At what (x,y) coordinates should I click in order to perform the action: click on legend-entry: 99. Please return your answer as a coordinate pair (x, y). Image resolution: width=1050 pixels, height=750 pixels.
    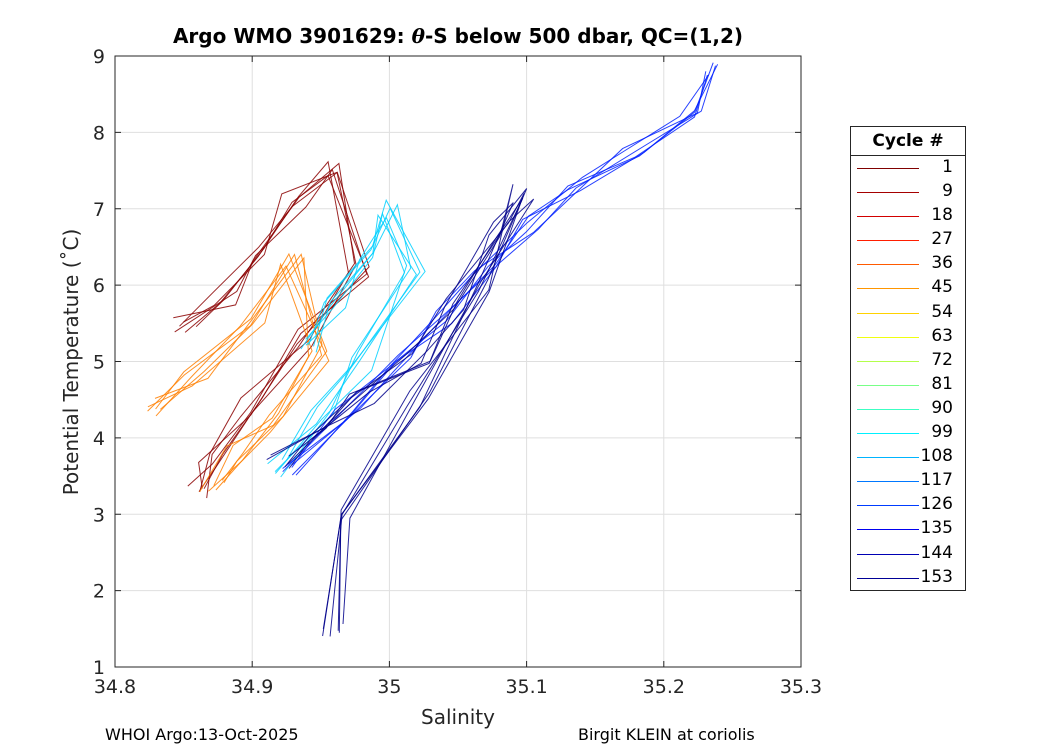
    Looking at the image, I should click on (908, 433).